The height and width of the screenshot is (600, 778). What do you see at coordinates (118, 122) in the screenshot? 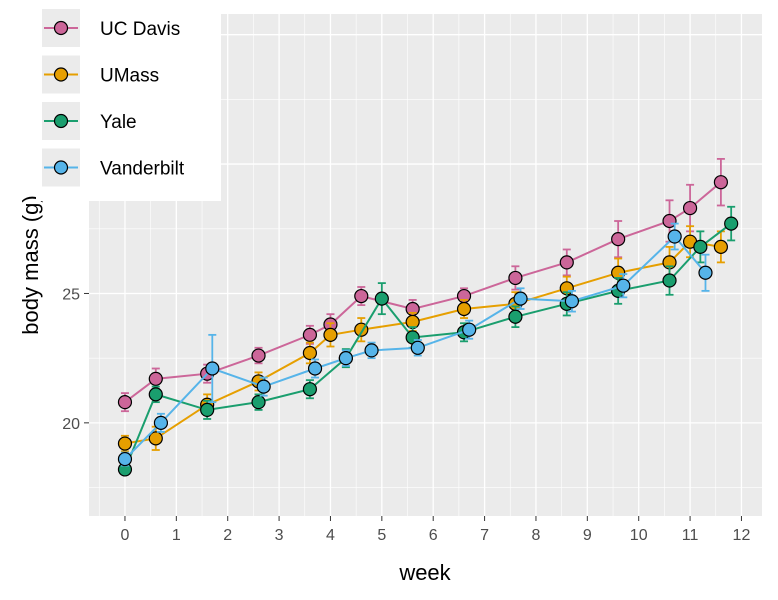
I see `legend-label-yale: Yale` at bounding box center [118, 122].